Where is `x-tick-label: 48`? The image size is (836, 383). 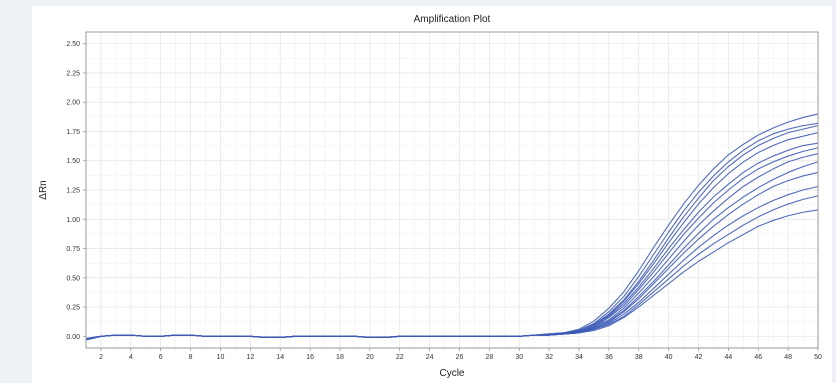
x-tick-label: 48 is located at coordinates (788, 357).